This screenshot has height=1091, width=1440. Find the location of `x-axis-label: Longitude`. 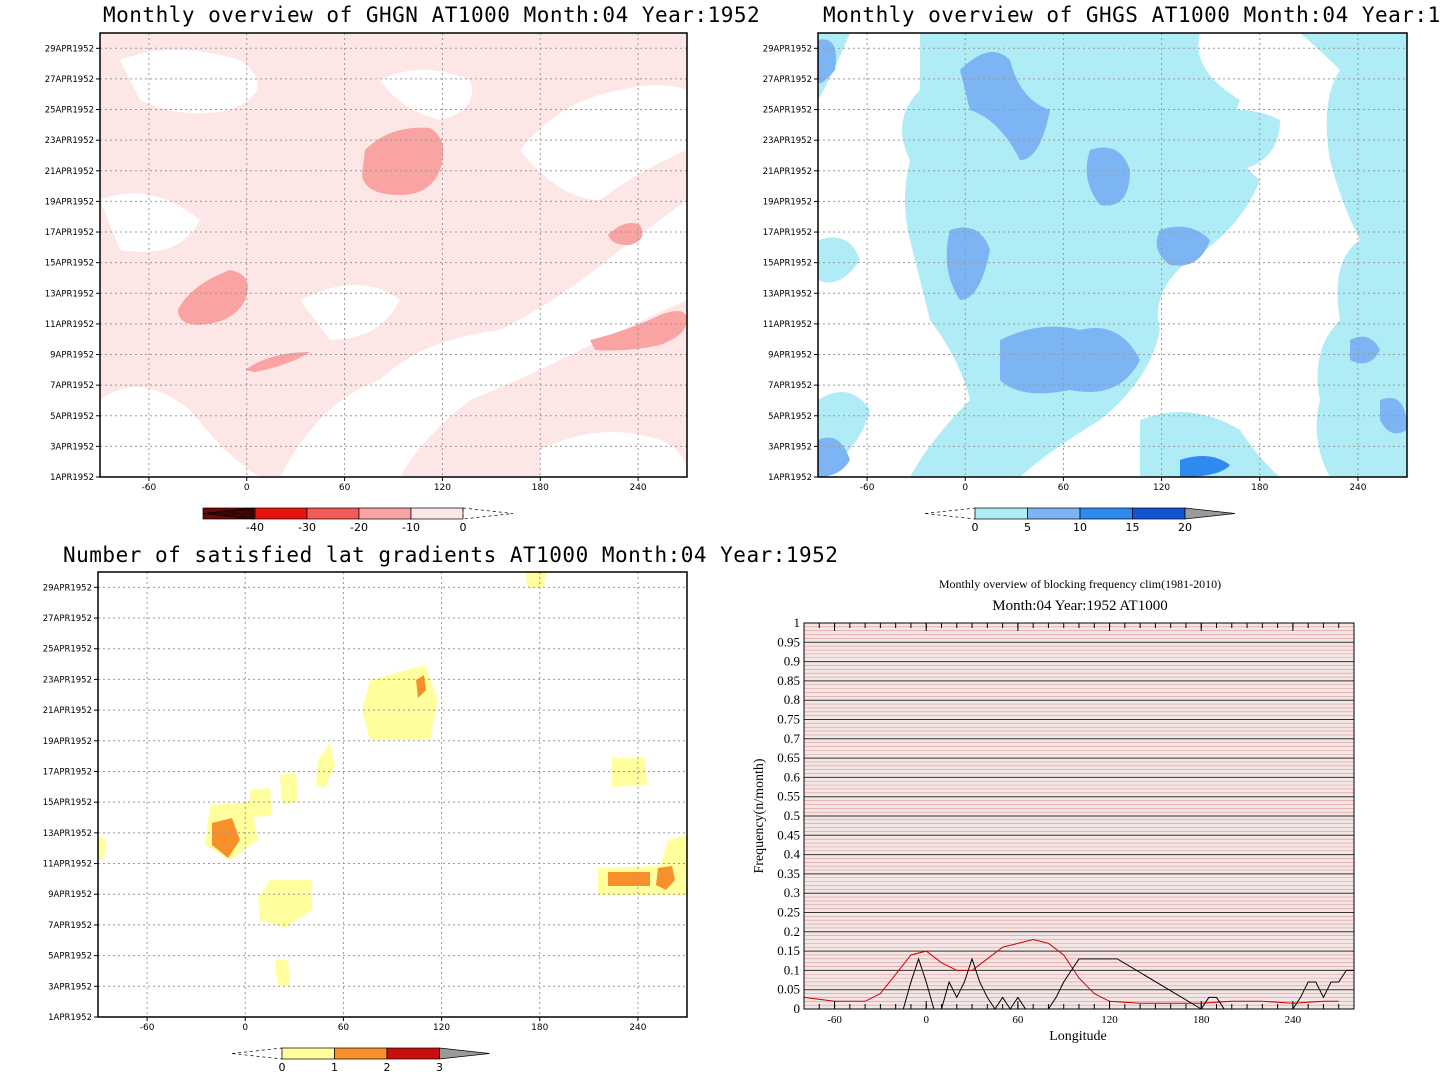

x-axis-label: Longitude is located at coordinates (1078, 1036).